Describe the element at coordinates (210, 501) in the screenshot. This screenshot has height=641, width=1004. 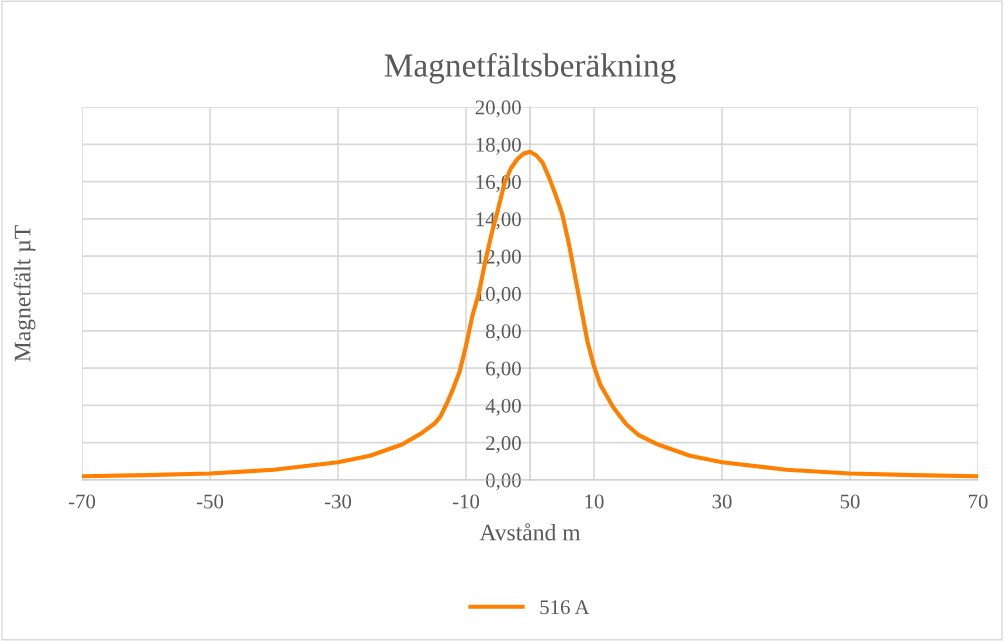
I see `x-tick-label: -50` at that location.